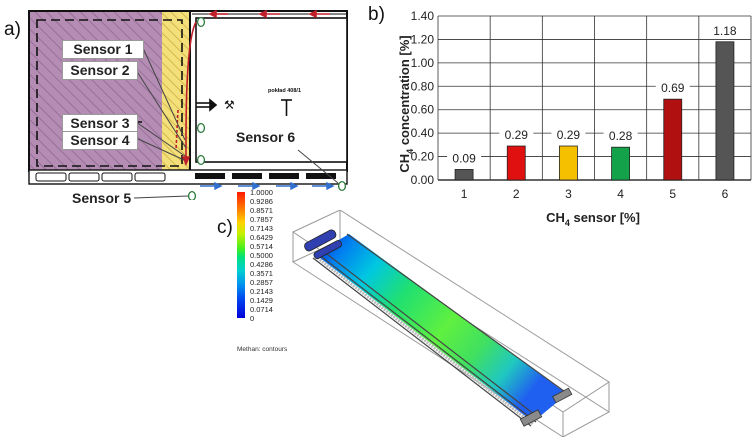 The height and width of the screenshot is (442, 754). Describe the element at coordinates (423, 157) in the screenshot. I see `y-tick-label: 0.20` at that location.